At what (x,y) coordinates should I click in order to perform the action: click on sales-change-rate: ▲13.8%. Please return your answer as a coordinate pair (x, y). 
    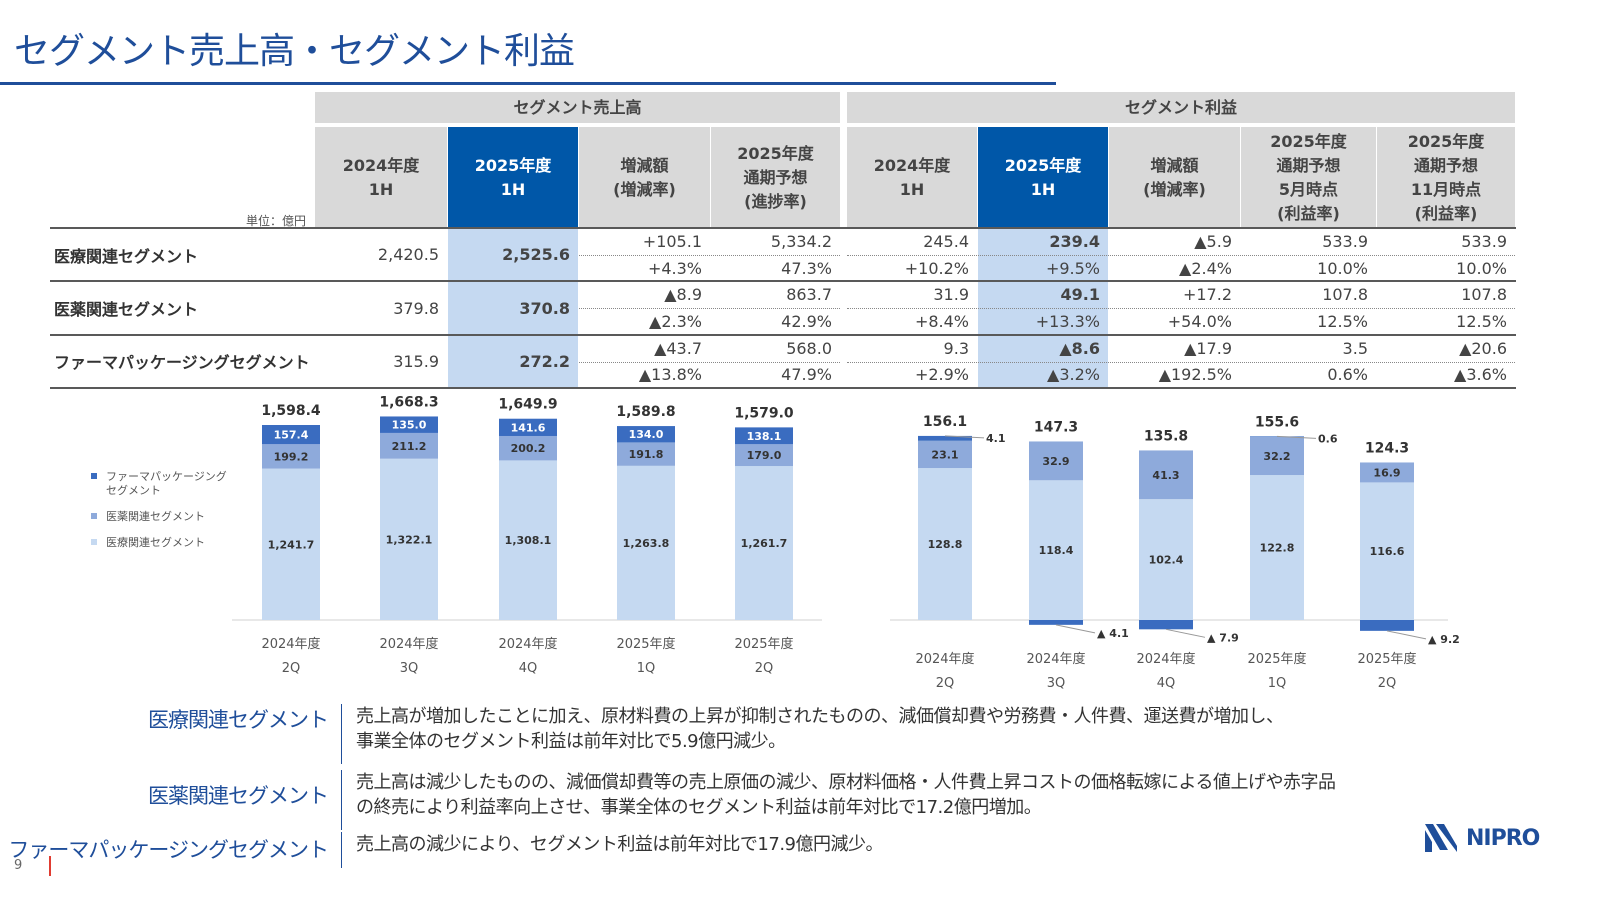
    Looking at the image, I should click on (670, 375).